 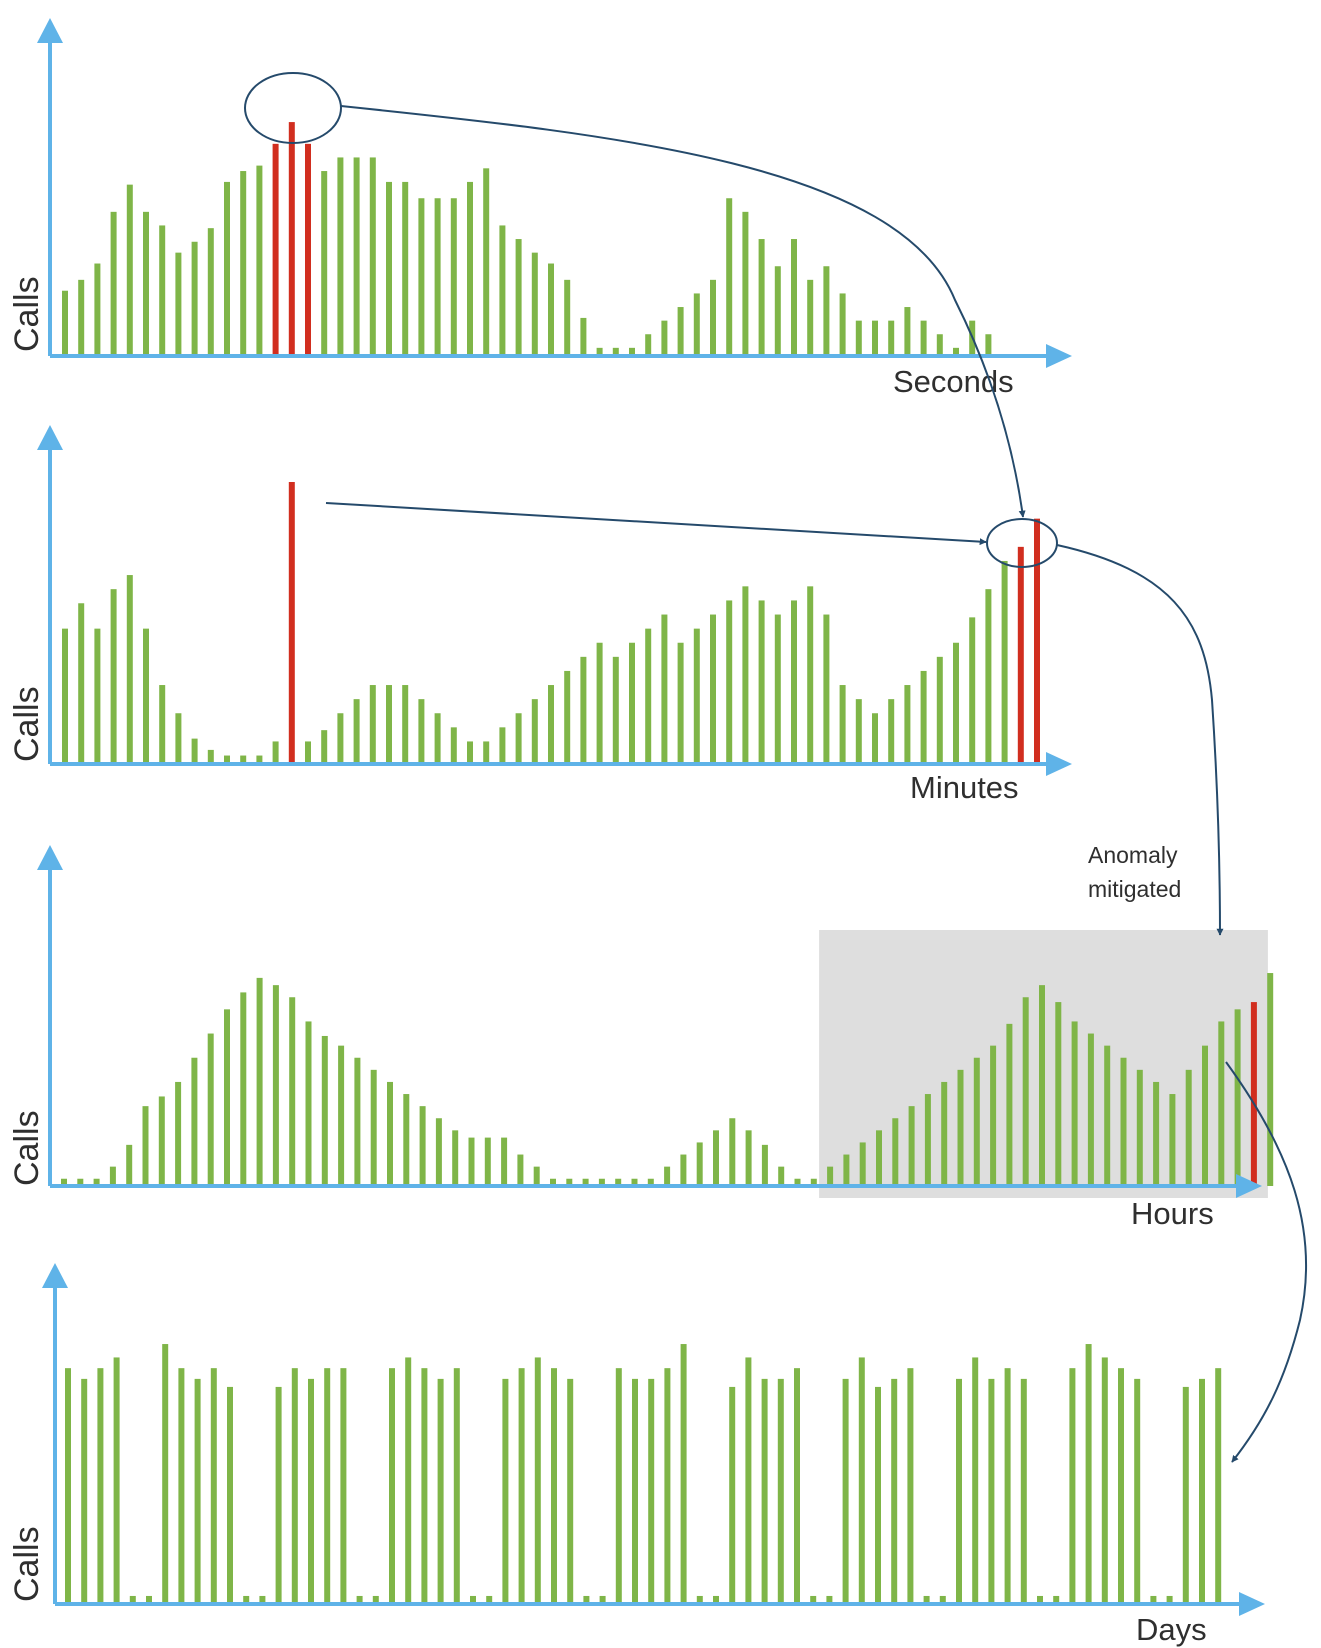 What do you see at coordinates (683, 311) in the screenshot?
I see `connector-arrow-seconds-to-minutes` at bounding box center [683, 311].